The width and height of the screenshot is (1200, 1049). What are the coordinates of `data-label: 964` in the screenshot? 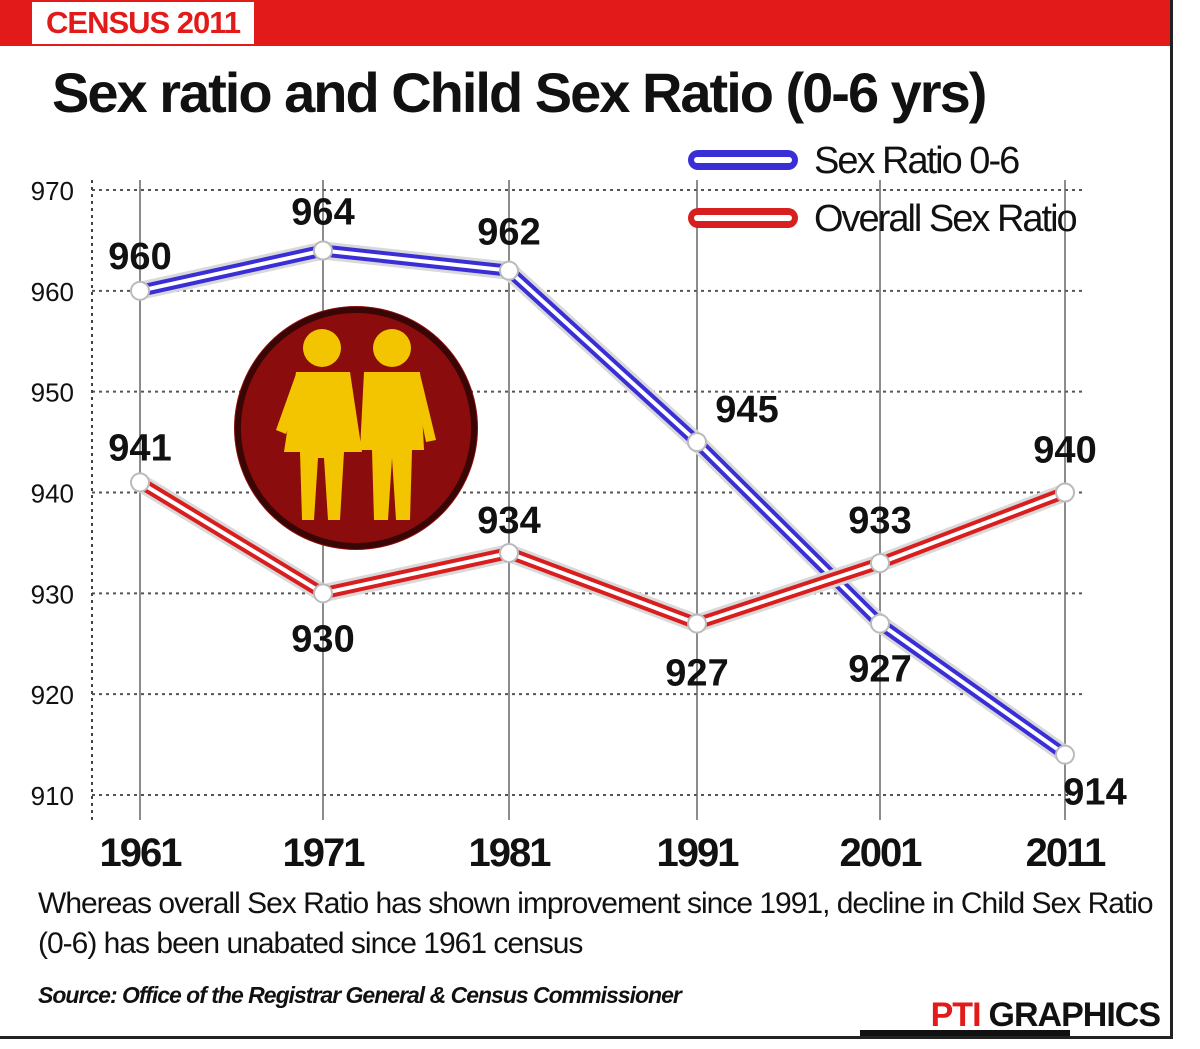 It's located at (322, 213).